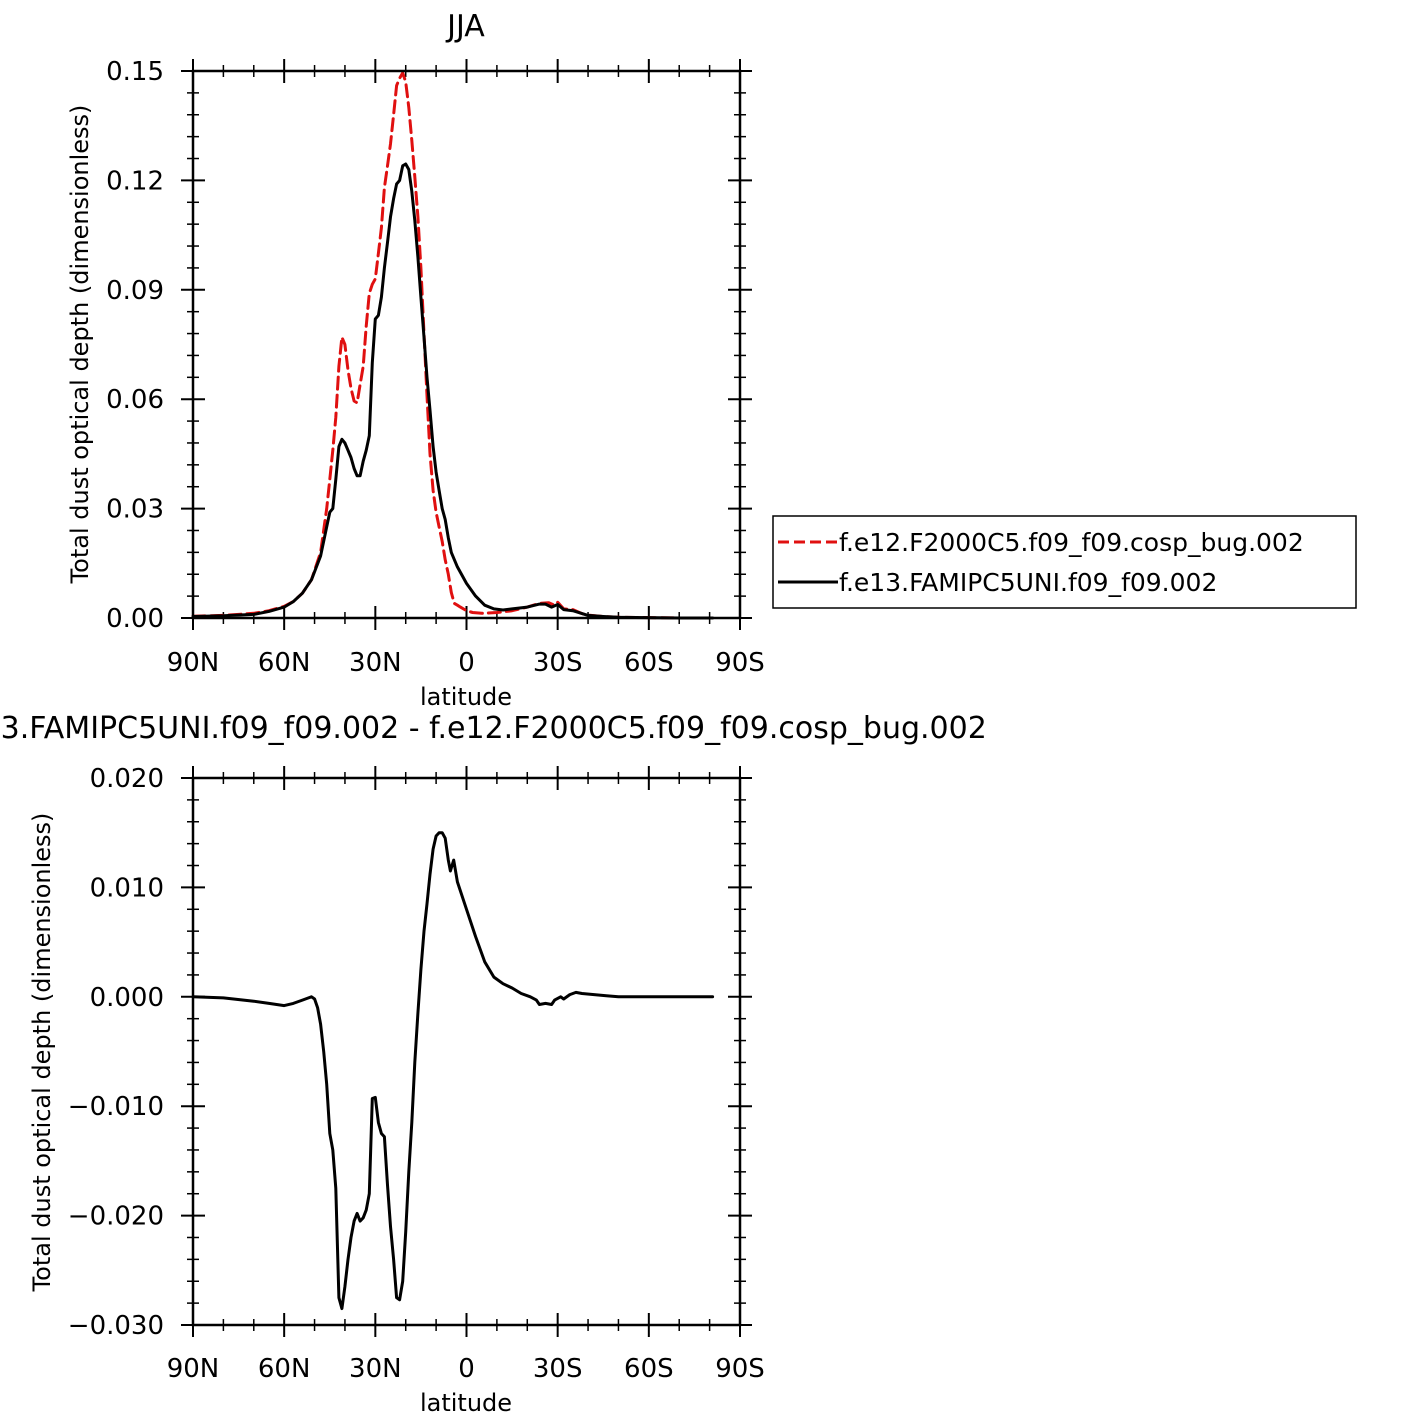 Image resolution: width=1422 pixels, height=1424 pixels. Describe the element at coordinates (127, 779) in the screenshot. I see `y-tick-label: 0.020` at that location.